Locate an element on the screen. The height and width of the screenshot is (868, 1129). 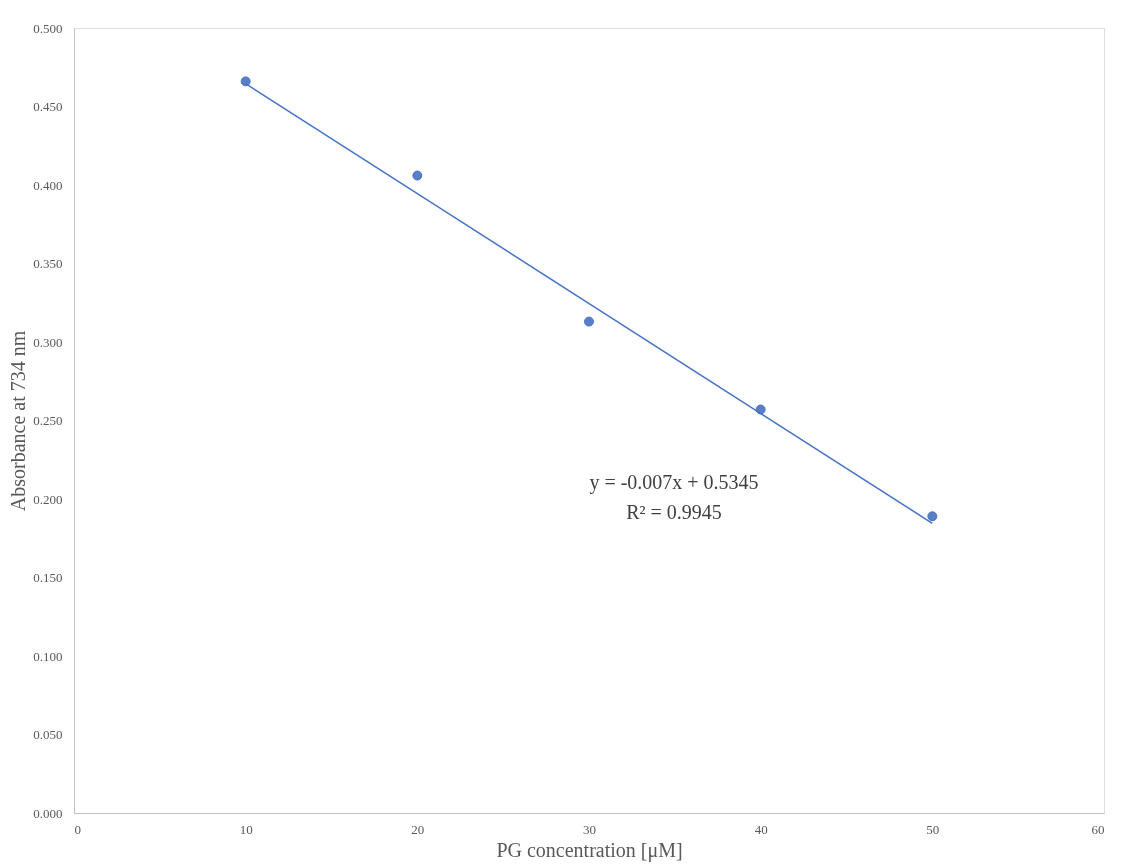
y-tick-label: 0.500 is located at coordinates (48, 28).